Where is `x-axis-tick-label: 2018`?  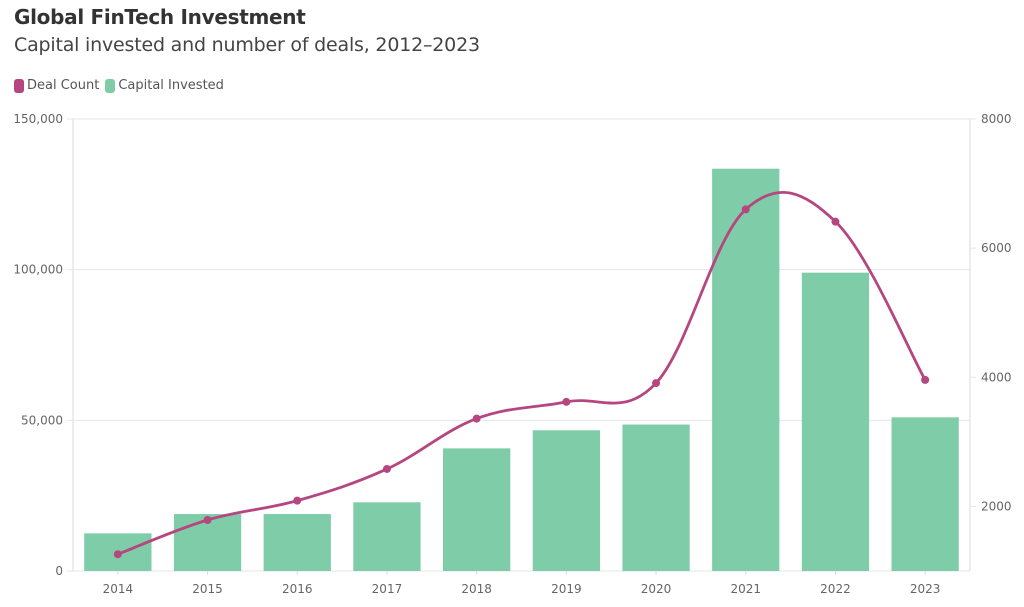
x-axis-tick-label: 2018 is located at coordinates (476, 589).